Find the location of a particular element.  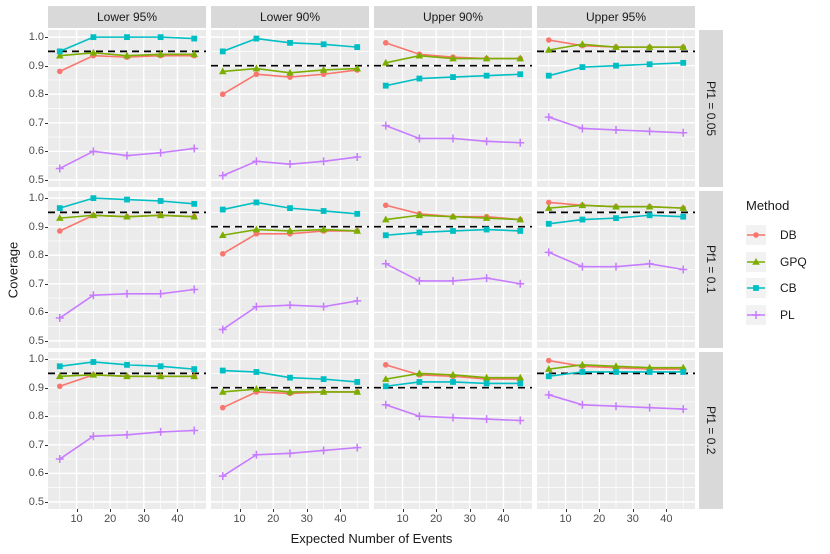

y-tick-label: 0.8 is located at coordinates (36, 94).